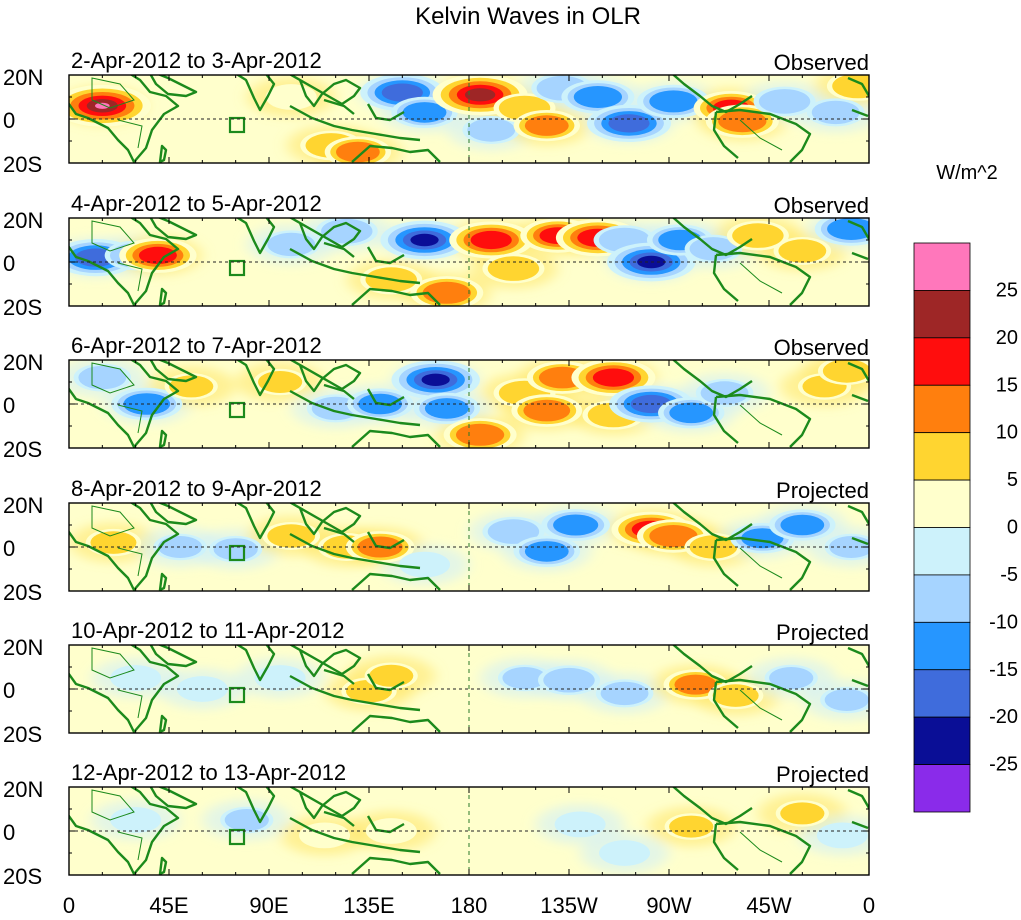 This screenshot has height=920, width=1021. Describe the element at coordinates (1012, 528) in the screenshot. I see `colorbar-label: 0` at that location.